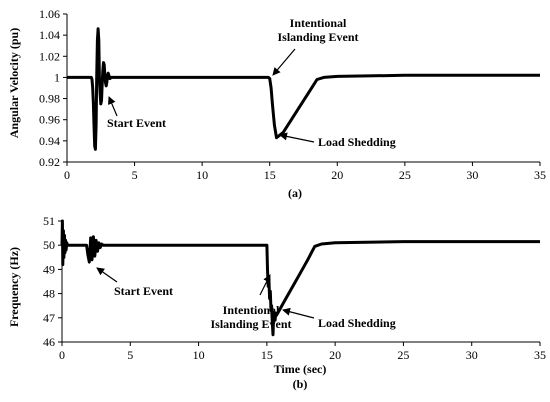 The image size is (550, 402). What do you see at coordinates (14, 83) in the screenshot?
I see `y-axis-label-a: Angular Velocity (pu)` at bounding box center [14, 83].